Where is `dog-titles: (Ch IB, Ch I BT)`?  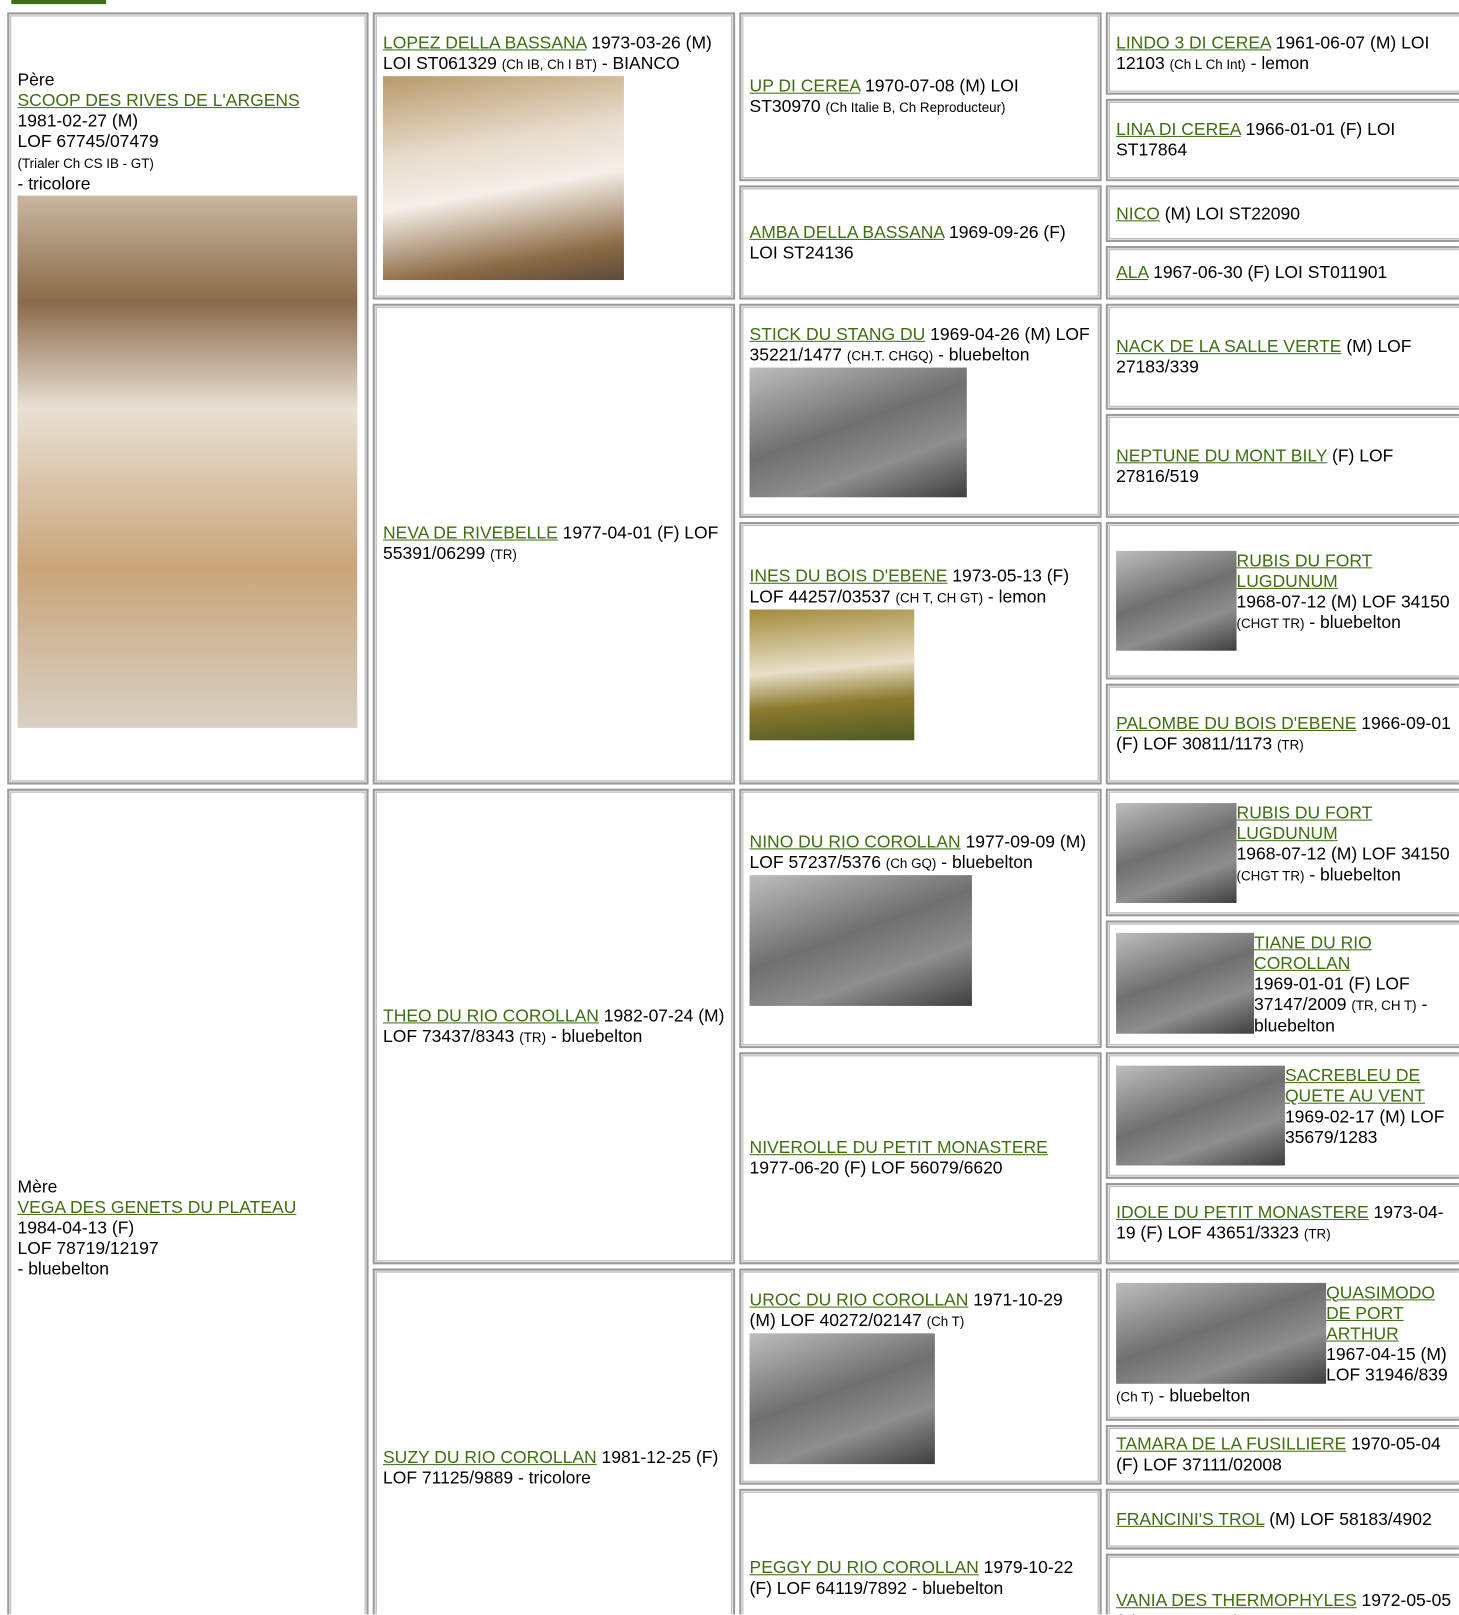 dog-titles: (Ch IB, Ch I BT) is located at coordinates (549, 64).